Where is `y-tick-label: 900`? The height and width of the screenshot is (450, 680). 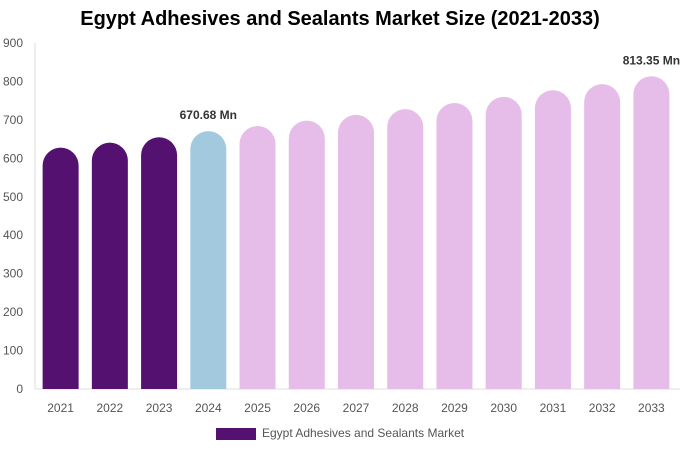
y-tick-label: 900 is located at coordinates (13, 43).